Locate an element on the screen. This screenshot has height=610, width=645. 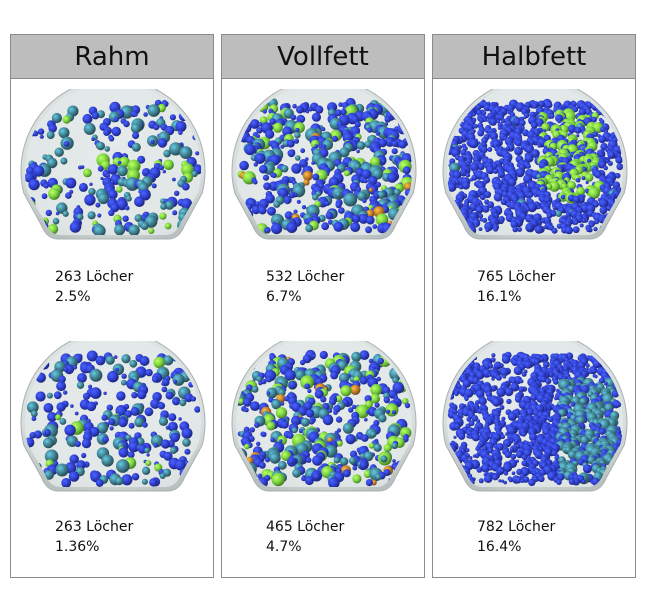
panel-header-halbfett: Halbfett is located at coordinates (534, 57).